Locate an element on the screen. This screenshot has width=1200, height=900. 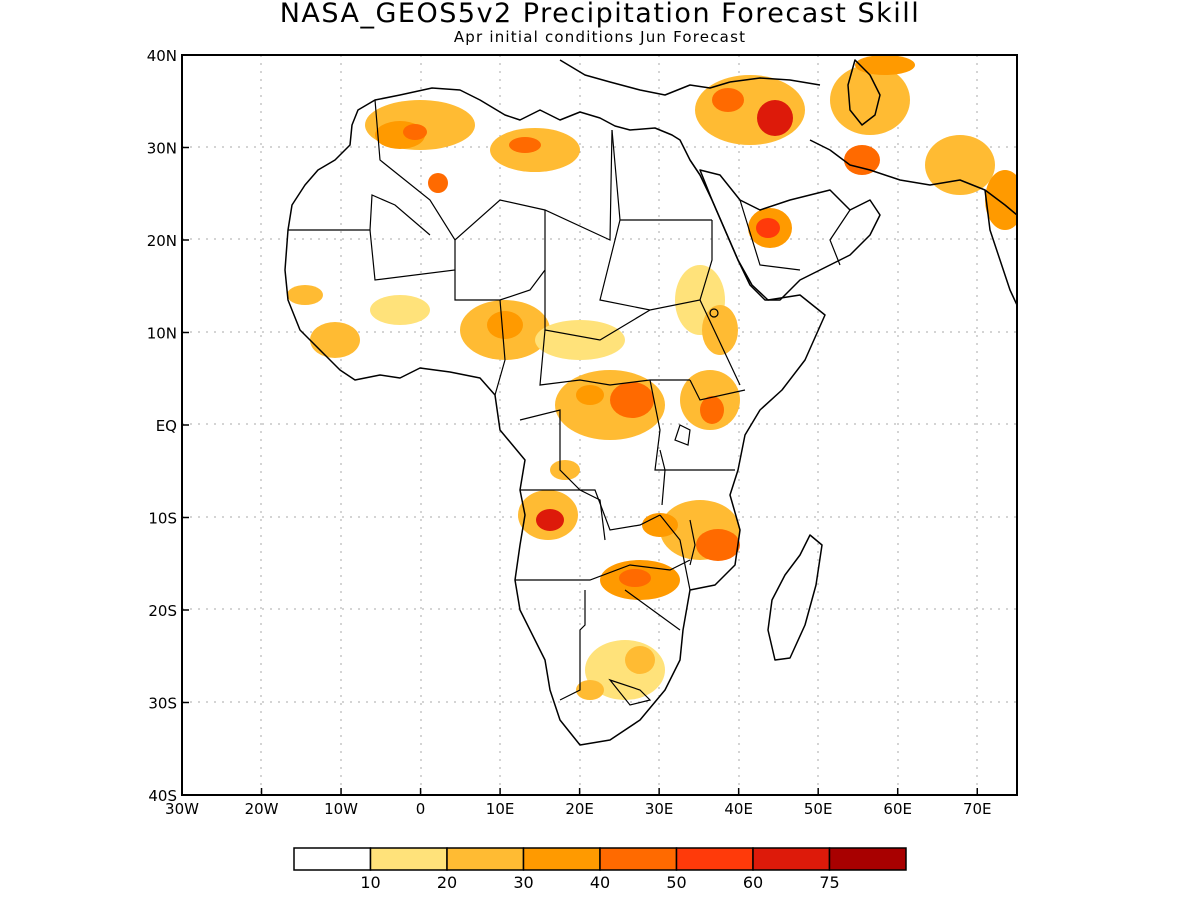
y-axis: 40S 30S 20S 10S EQ 10N 20N 30N 40N is located at coordinates (168, 426).